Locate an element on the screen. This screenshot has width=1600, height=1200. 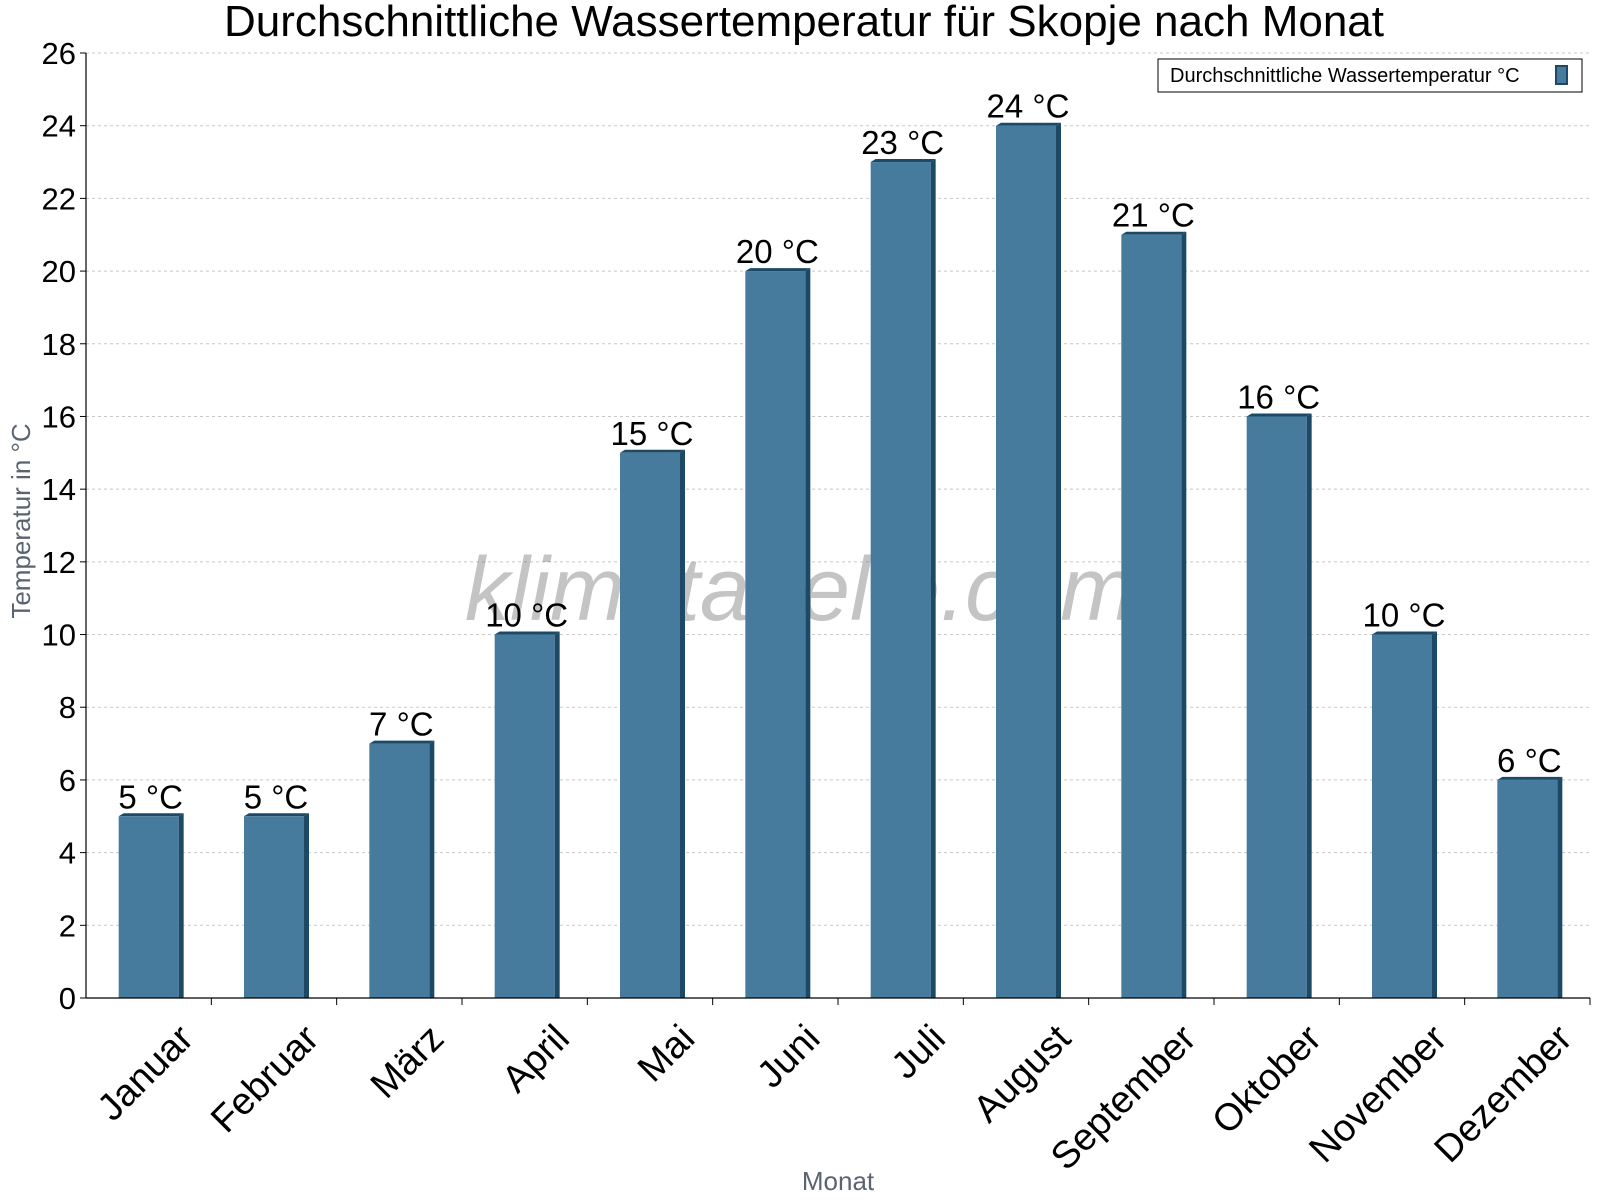
y-tick-label: 8 is located at coordinates (67, 707).